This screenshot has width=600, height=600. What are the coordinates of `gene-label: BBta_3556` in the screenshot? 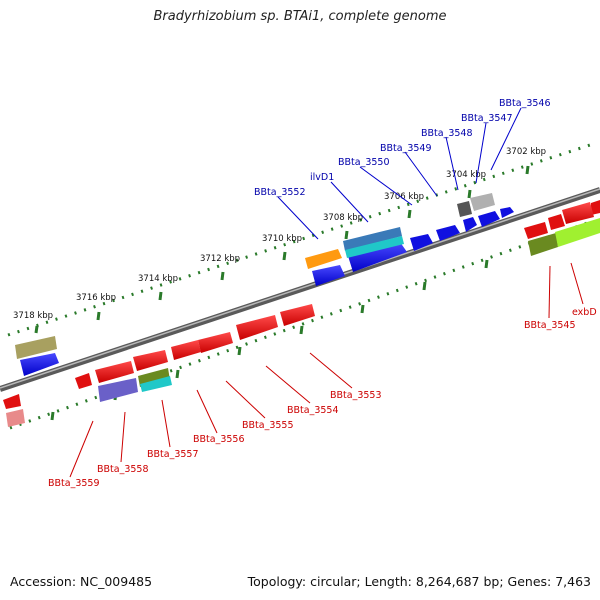 It's located at (219, 439).